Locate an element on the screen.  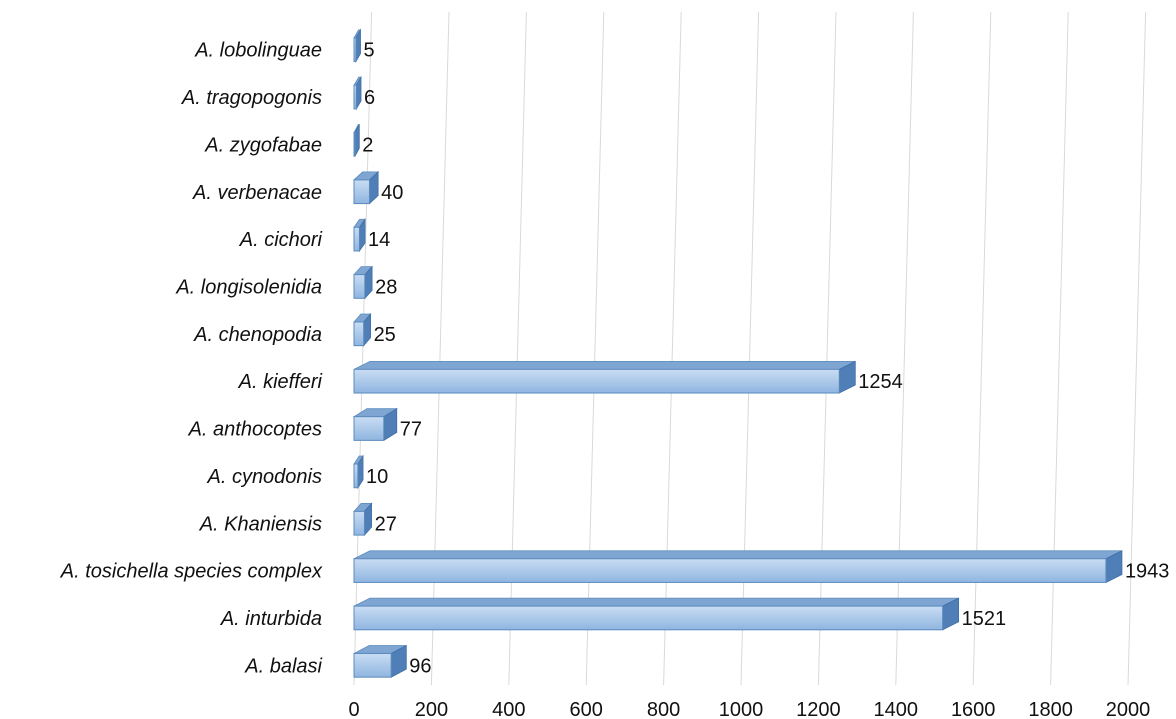
bar-value-label: 77 is located at coordinates (411, 430).